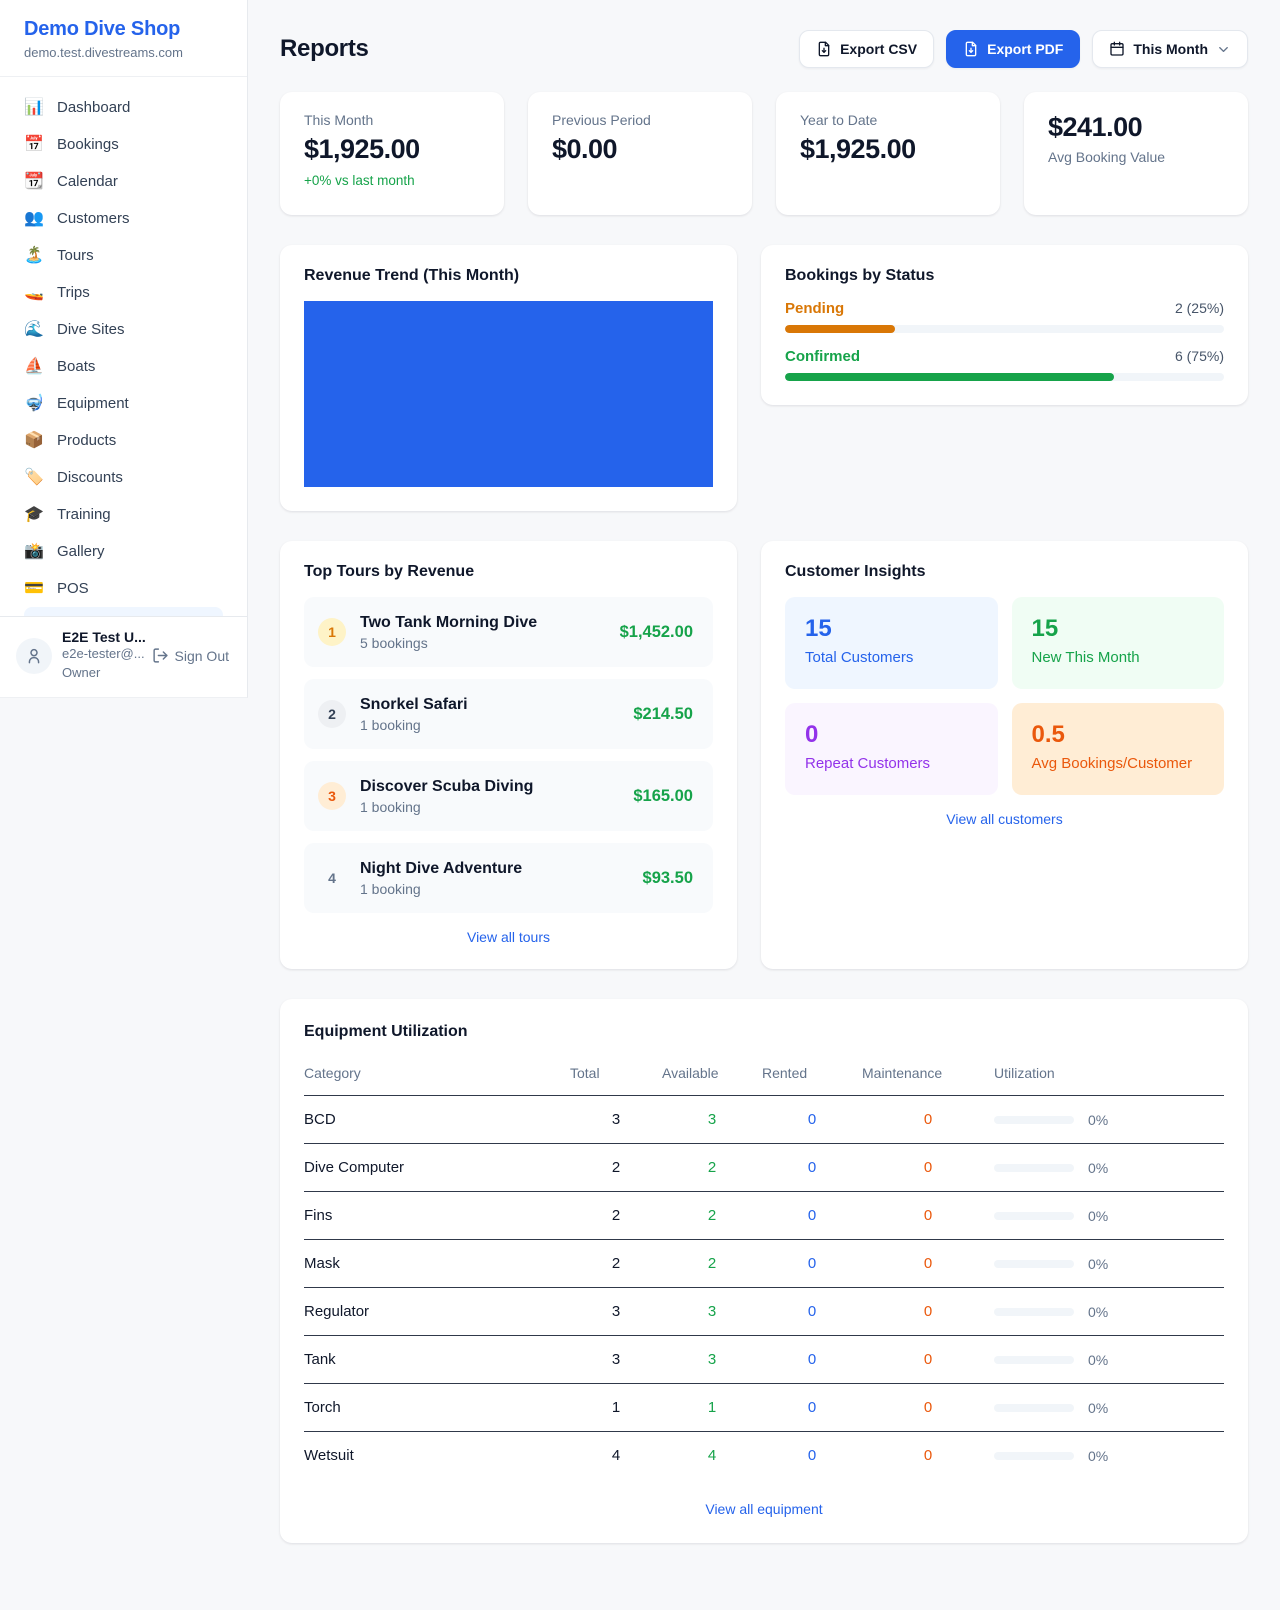 This screenshot has height=1610, width=1280. Describe the element at coordinates (616, 1215) in the screenshot. I see `equipment-total: 2` at that location.